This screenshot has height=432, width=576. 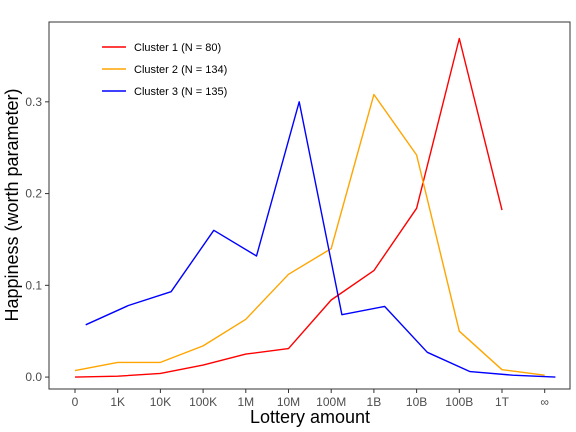 I want to click on x-tick-label: 10M, so click(x=288, y=402).